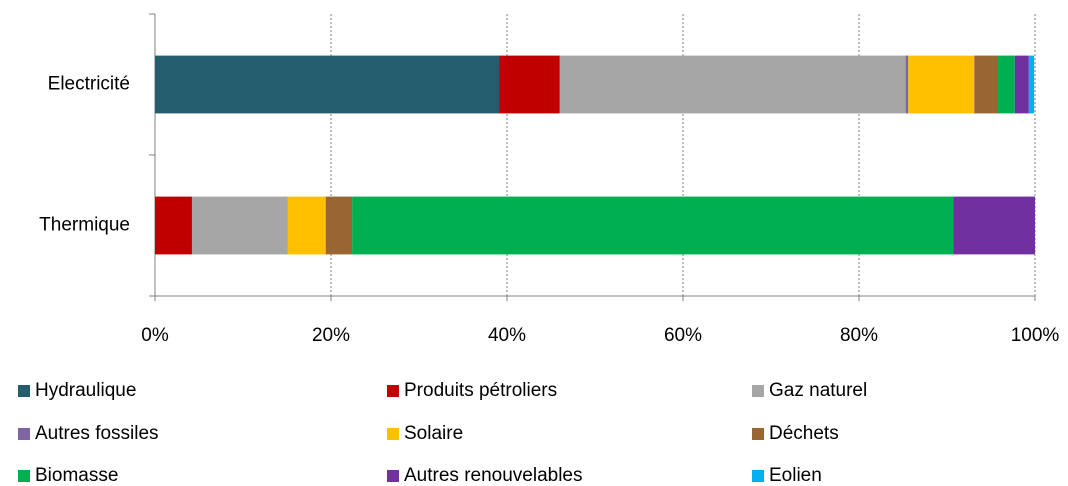  What do you see at coordinates (859, 335) in the screenshot?
I see `x-tick-label: 80%` at bounding box center [859, 335].